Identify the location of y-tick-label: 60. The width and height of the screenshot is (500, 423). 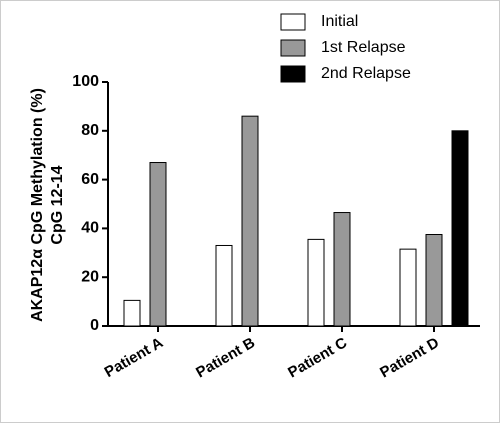
(90, 179).